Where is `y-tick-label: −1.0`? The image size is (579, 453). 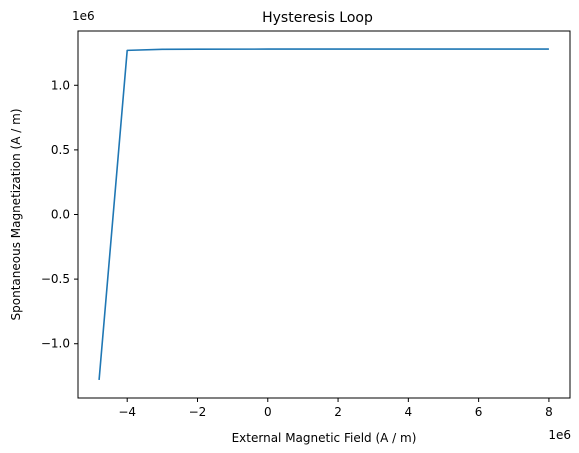 y-tick-label: −1.0 is located at coordinates (55, 344).